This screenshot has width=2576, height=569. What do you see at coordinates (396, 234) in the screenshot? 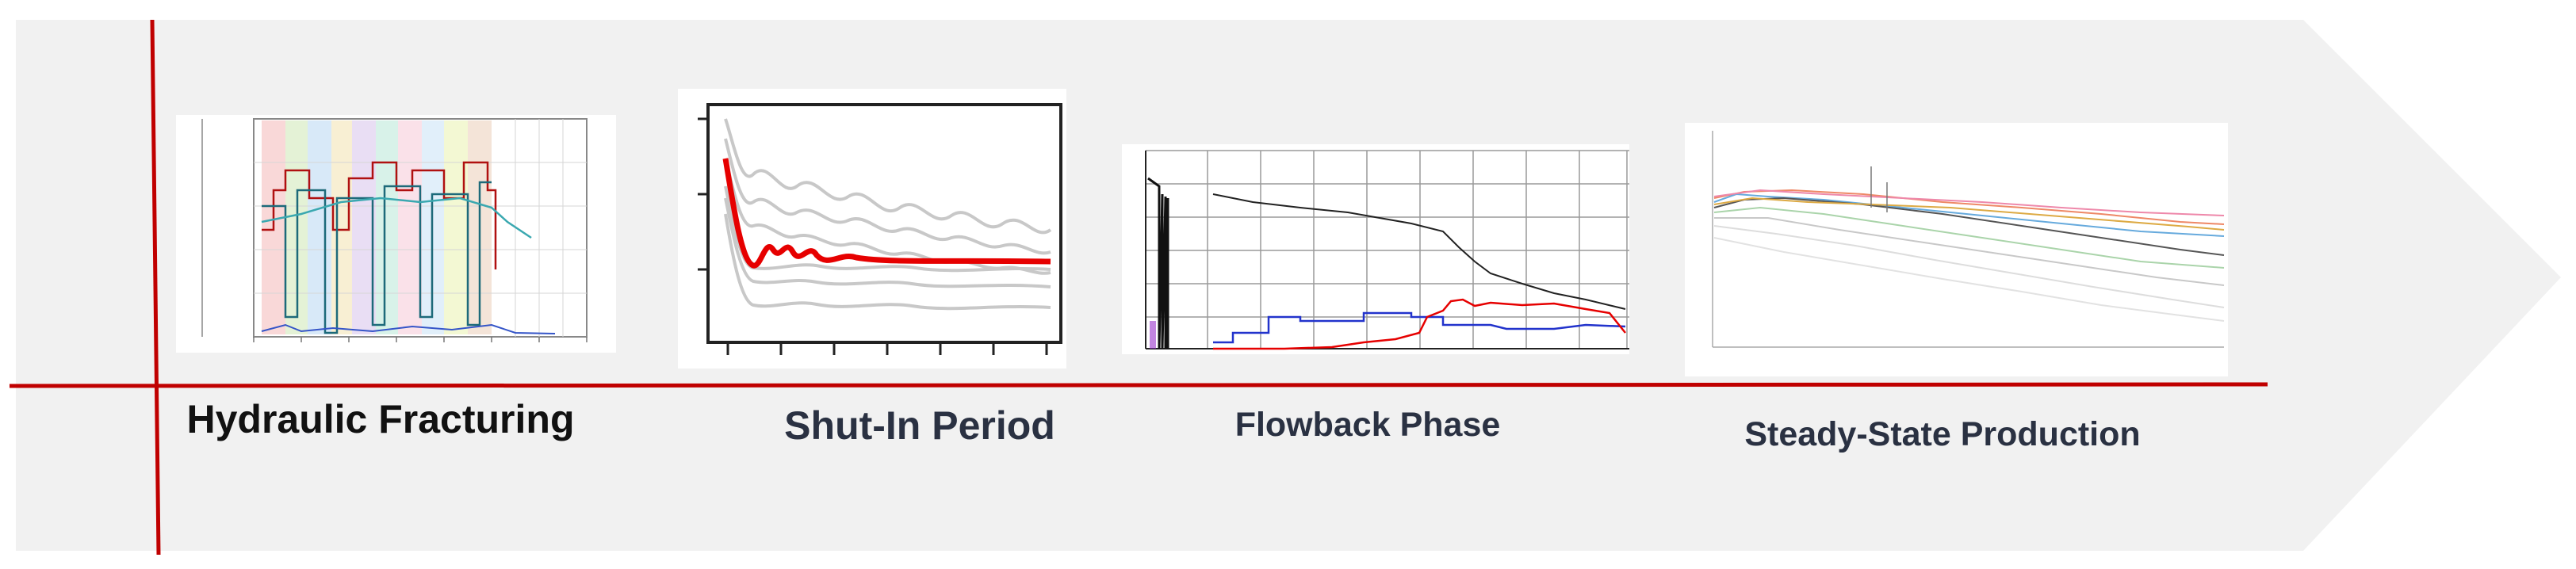
I see `fracturing-chart-thumbnail` at bounding box center [396, 234].